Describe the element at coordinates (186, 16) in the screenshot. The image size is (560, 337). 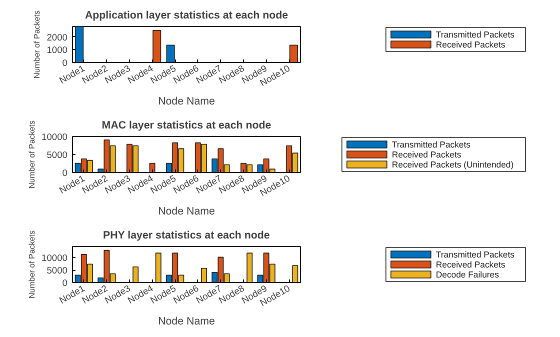
I see `chart-title: Application layer statistics at each node` at that location.